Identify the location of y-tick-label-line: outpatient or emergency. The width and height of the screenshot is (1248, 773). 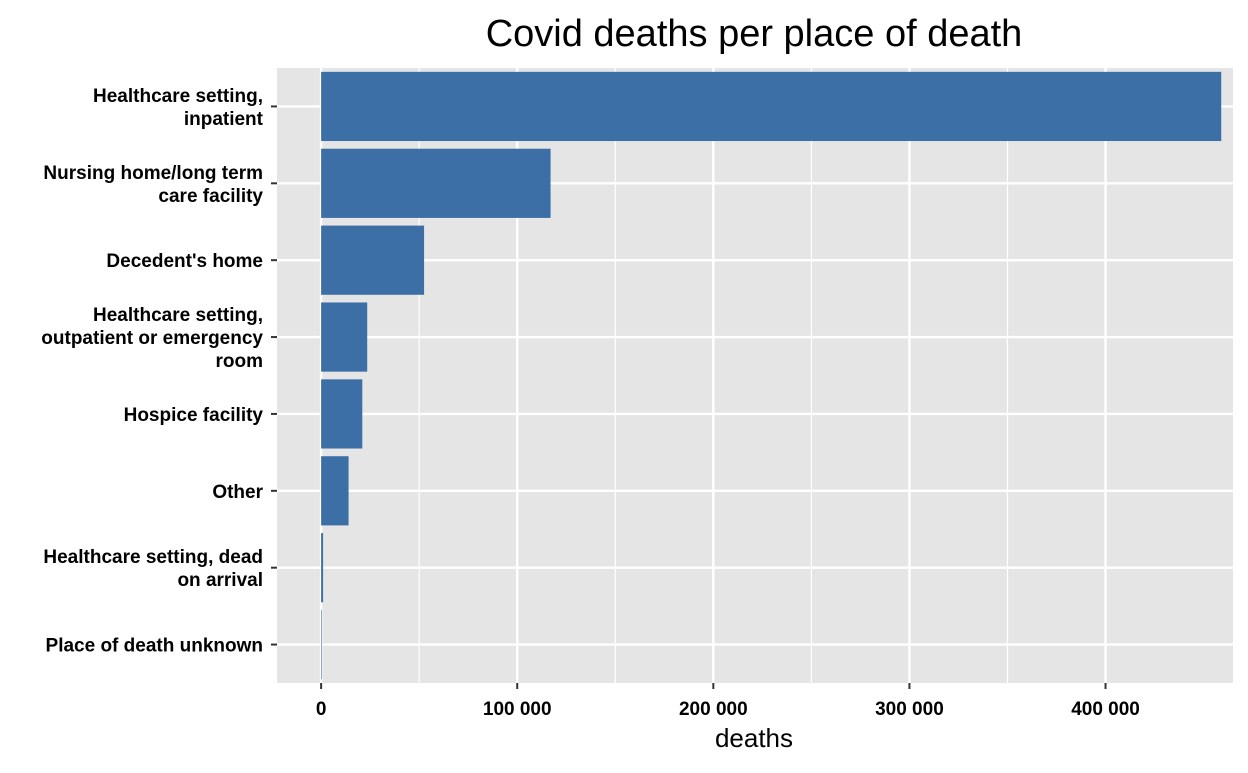
(152, 338).